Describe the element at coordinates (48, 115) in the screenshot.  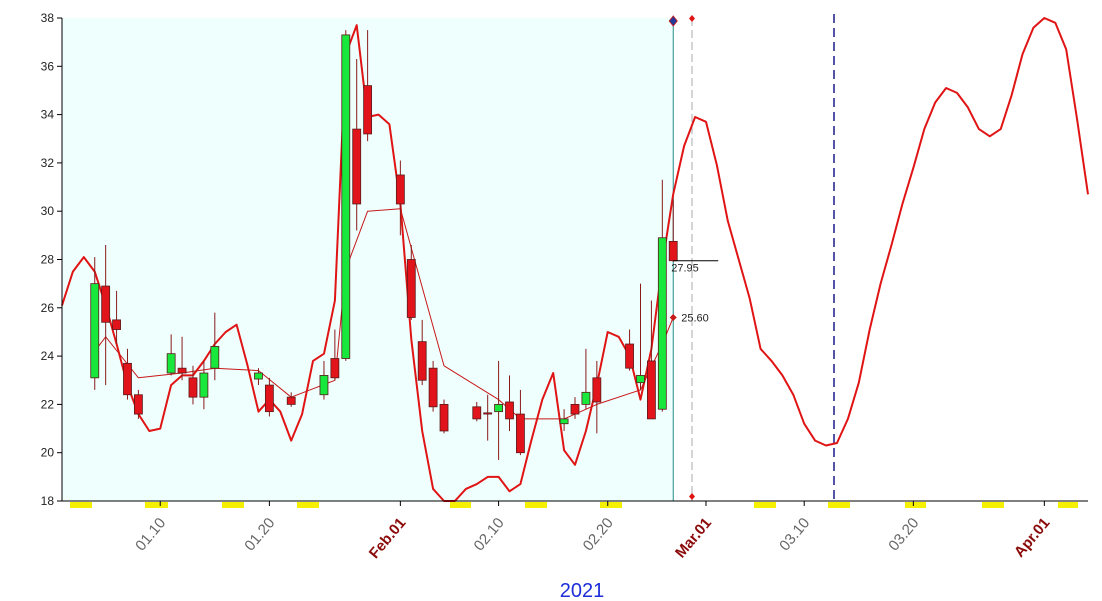
I see `y-tick-label: 34` at that location.